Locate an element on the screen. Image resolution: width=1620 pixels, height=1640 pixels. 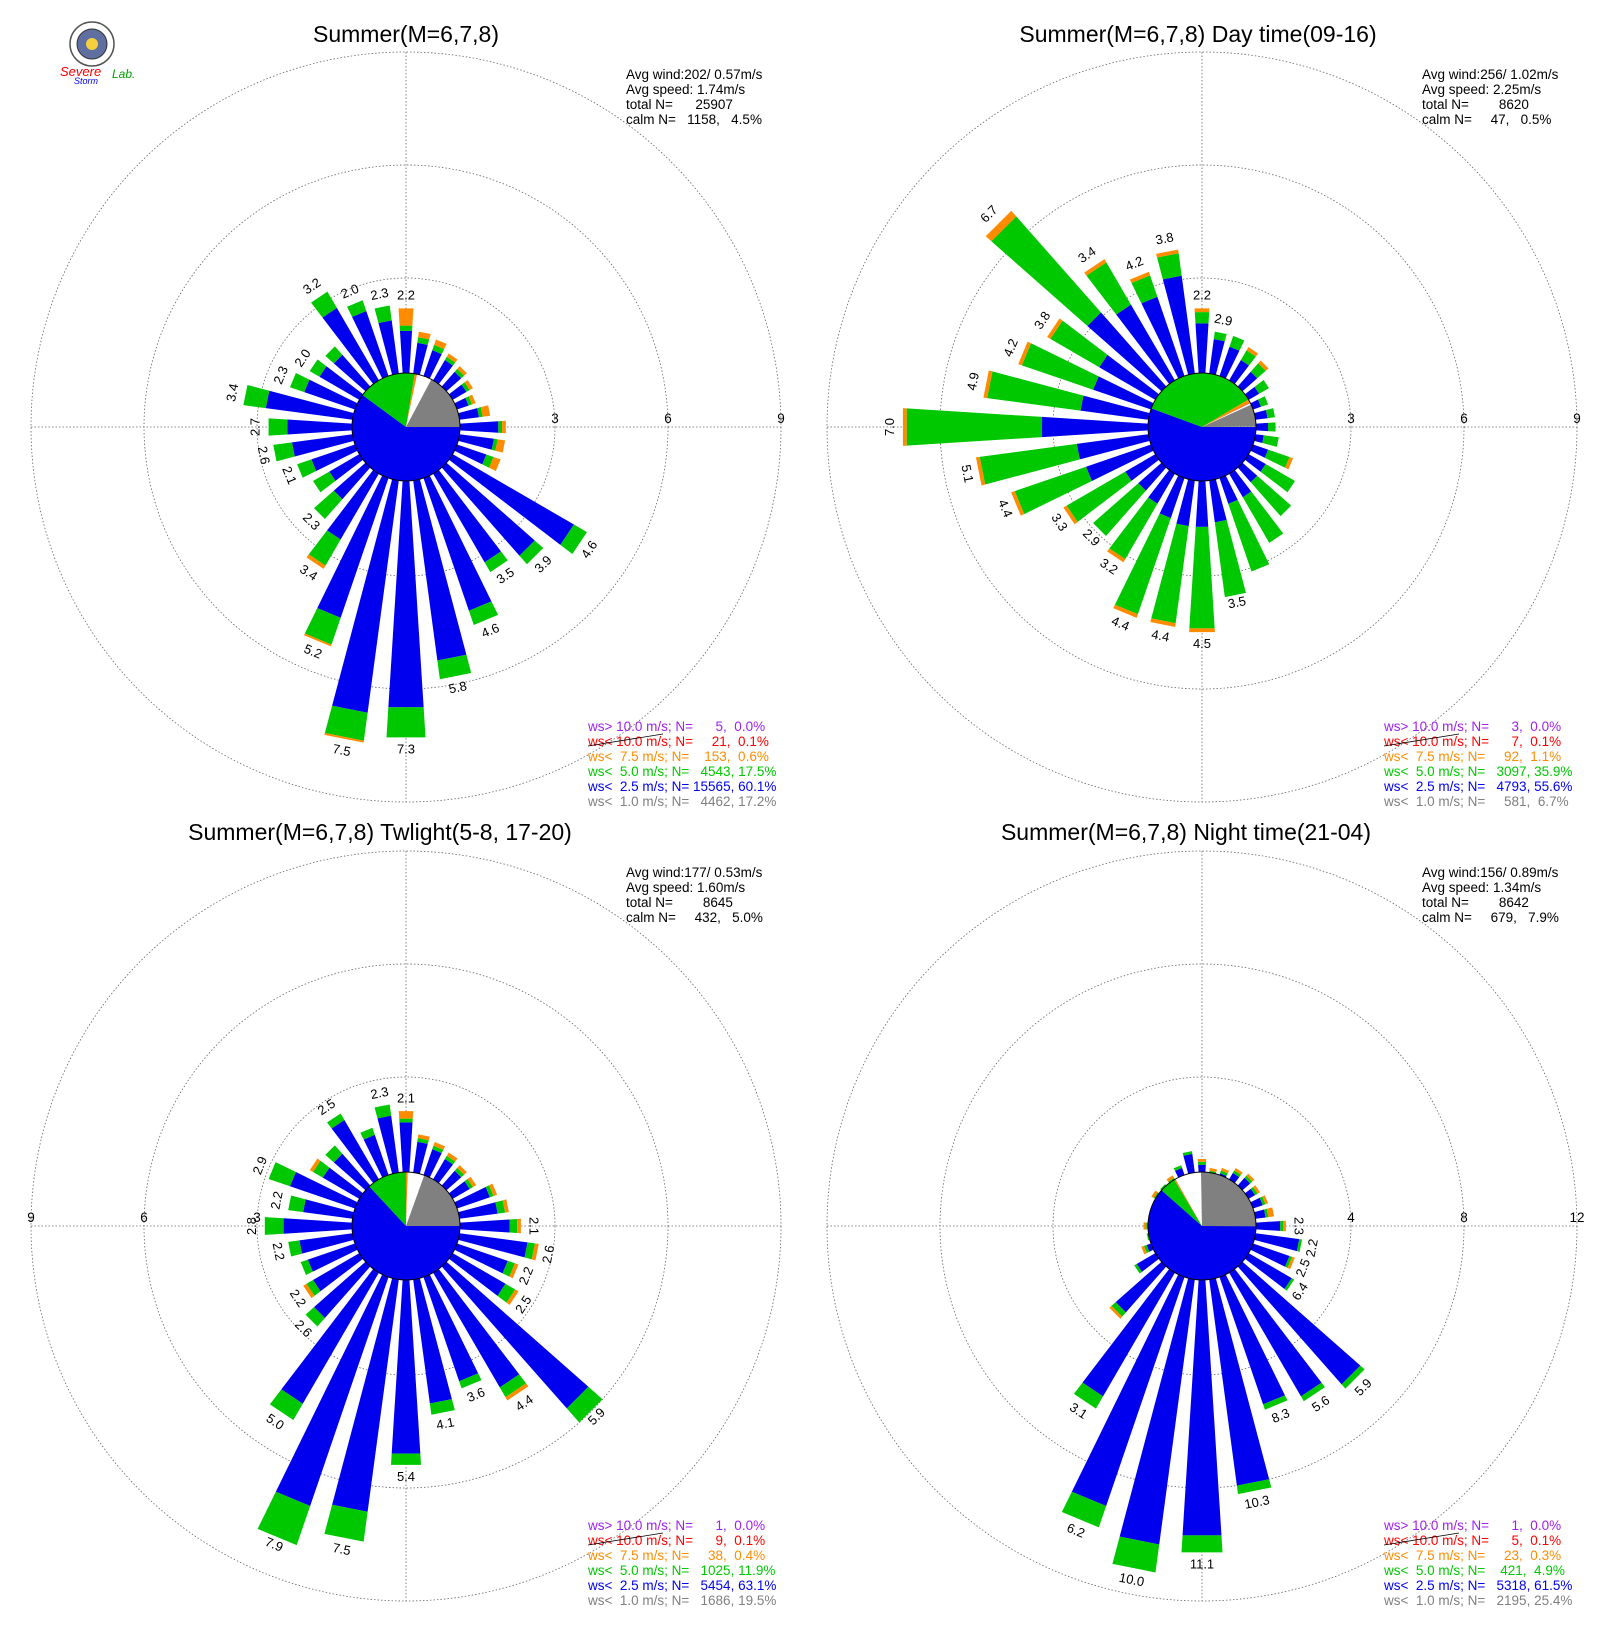
pie-slice-lt1 is located at coordinates (433, 1200).